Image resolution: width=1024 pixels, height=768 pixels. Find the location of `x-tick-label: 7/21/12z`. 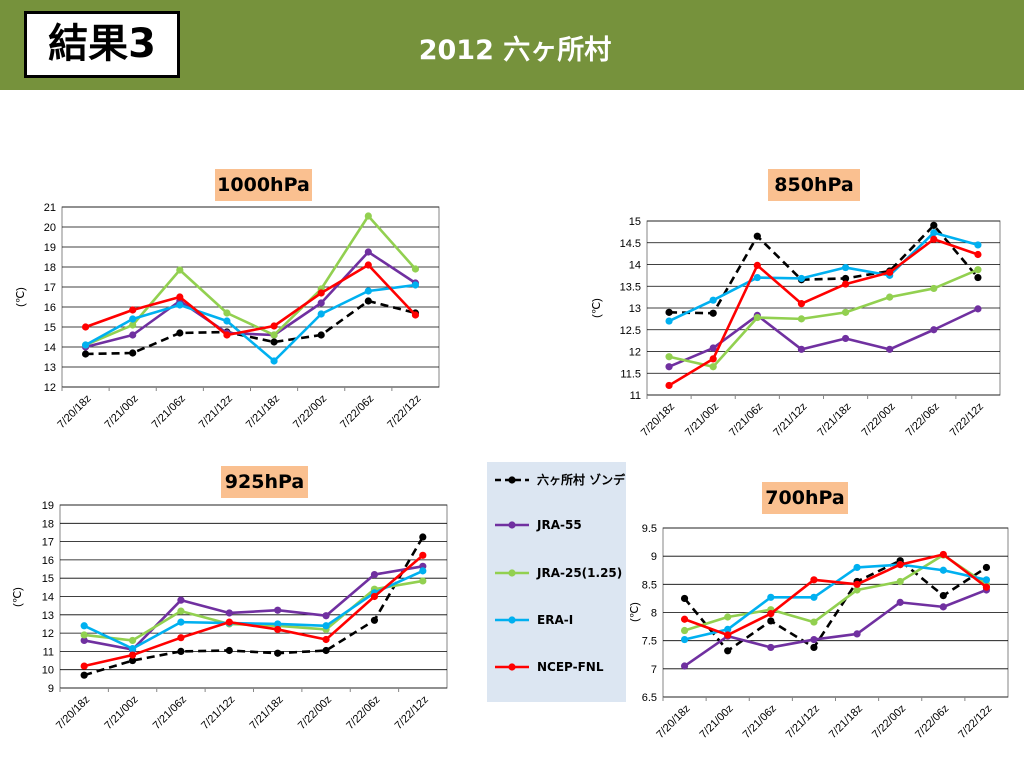

x-tick-label: 7/21/12z is located at coordinates (803, 722).